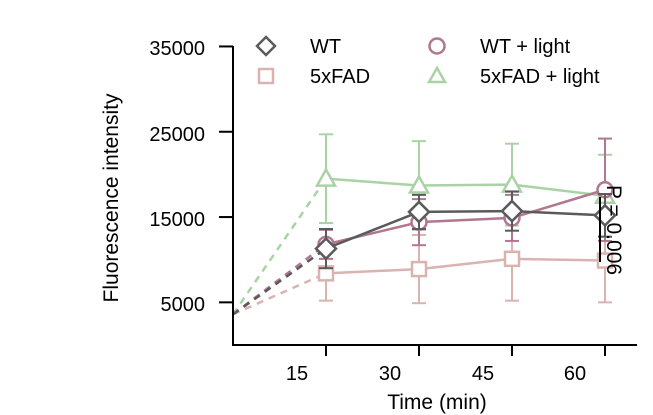 The width and height of the screenshot is (653, 415). I want to click on legend-label-wt-light: WT + light, so click(525, 47).